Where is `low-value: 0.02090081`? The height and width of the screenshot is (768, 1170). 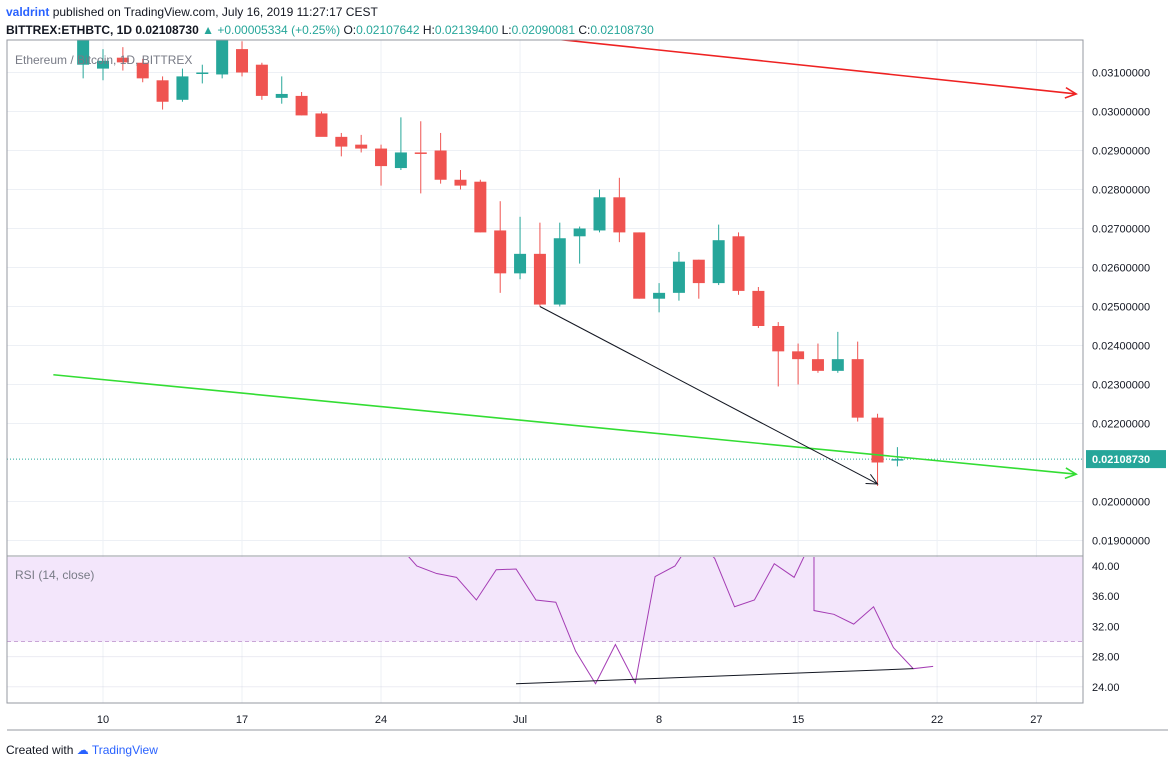 low-value: 0.02090081 is located at coordinates (543, 30).